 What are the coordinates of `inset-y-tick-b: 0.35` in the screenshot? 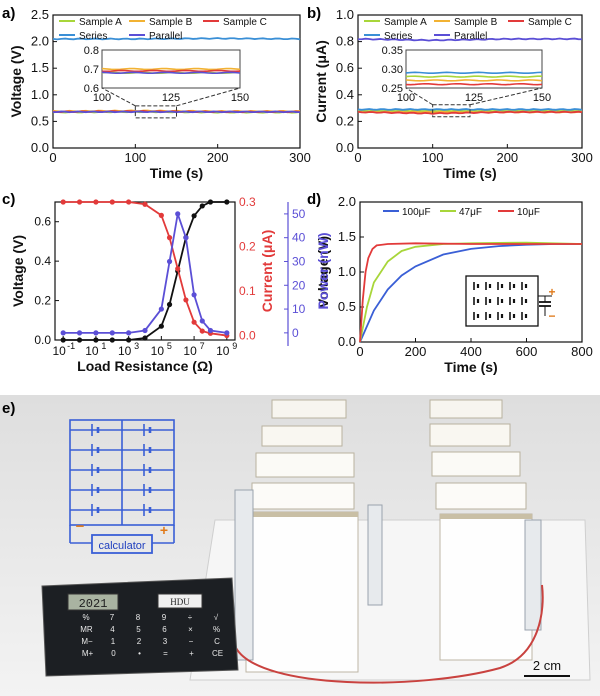 It's located at (392, 51).